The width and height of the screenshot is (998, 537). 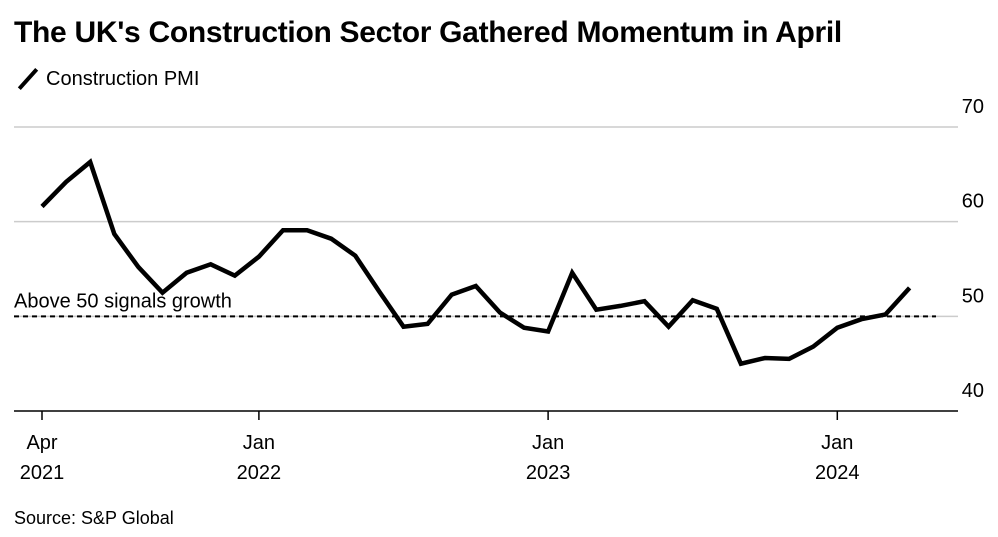 I want to click on legend-label: Construction PMI, so click(x=123, y=78).